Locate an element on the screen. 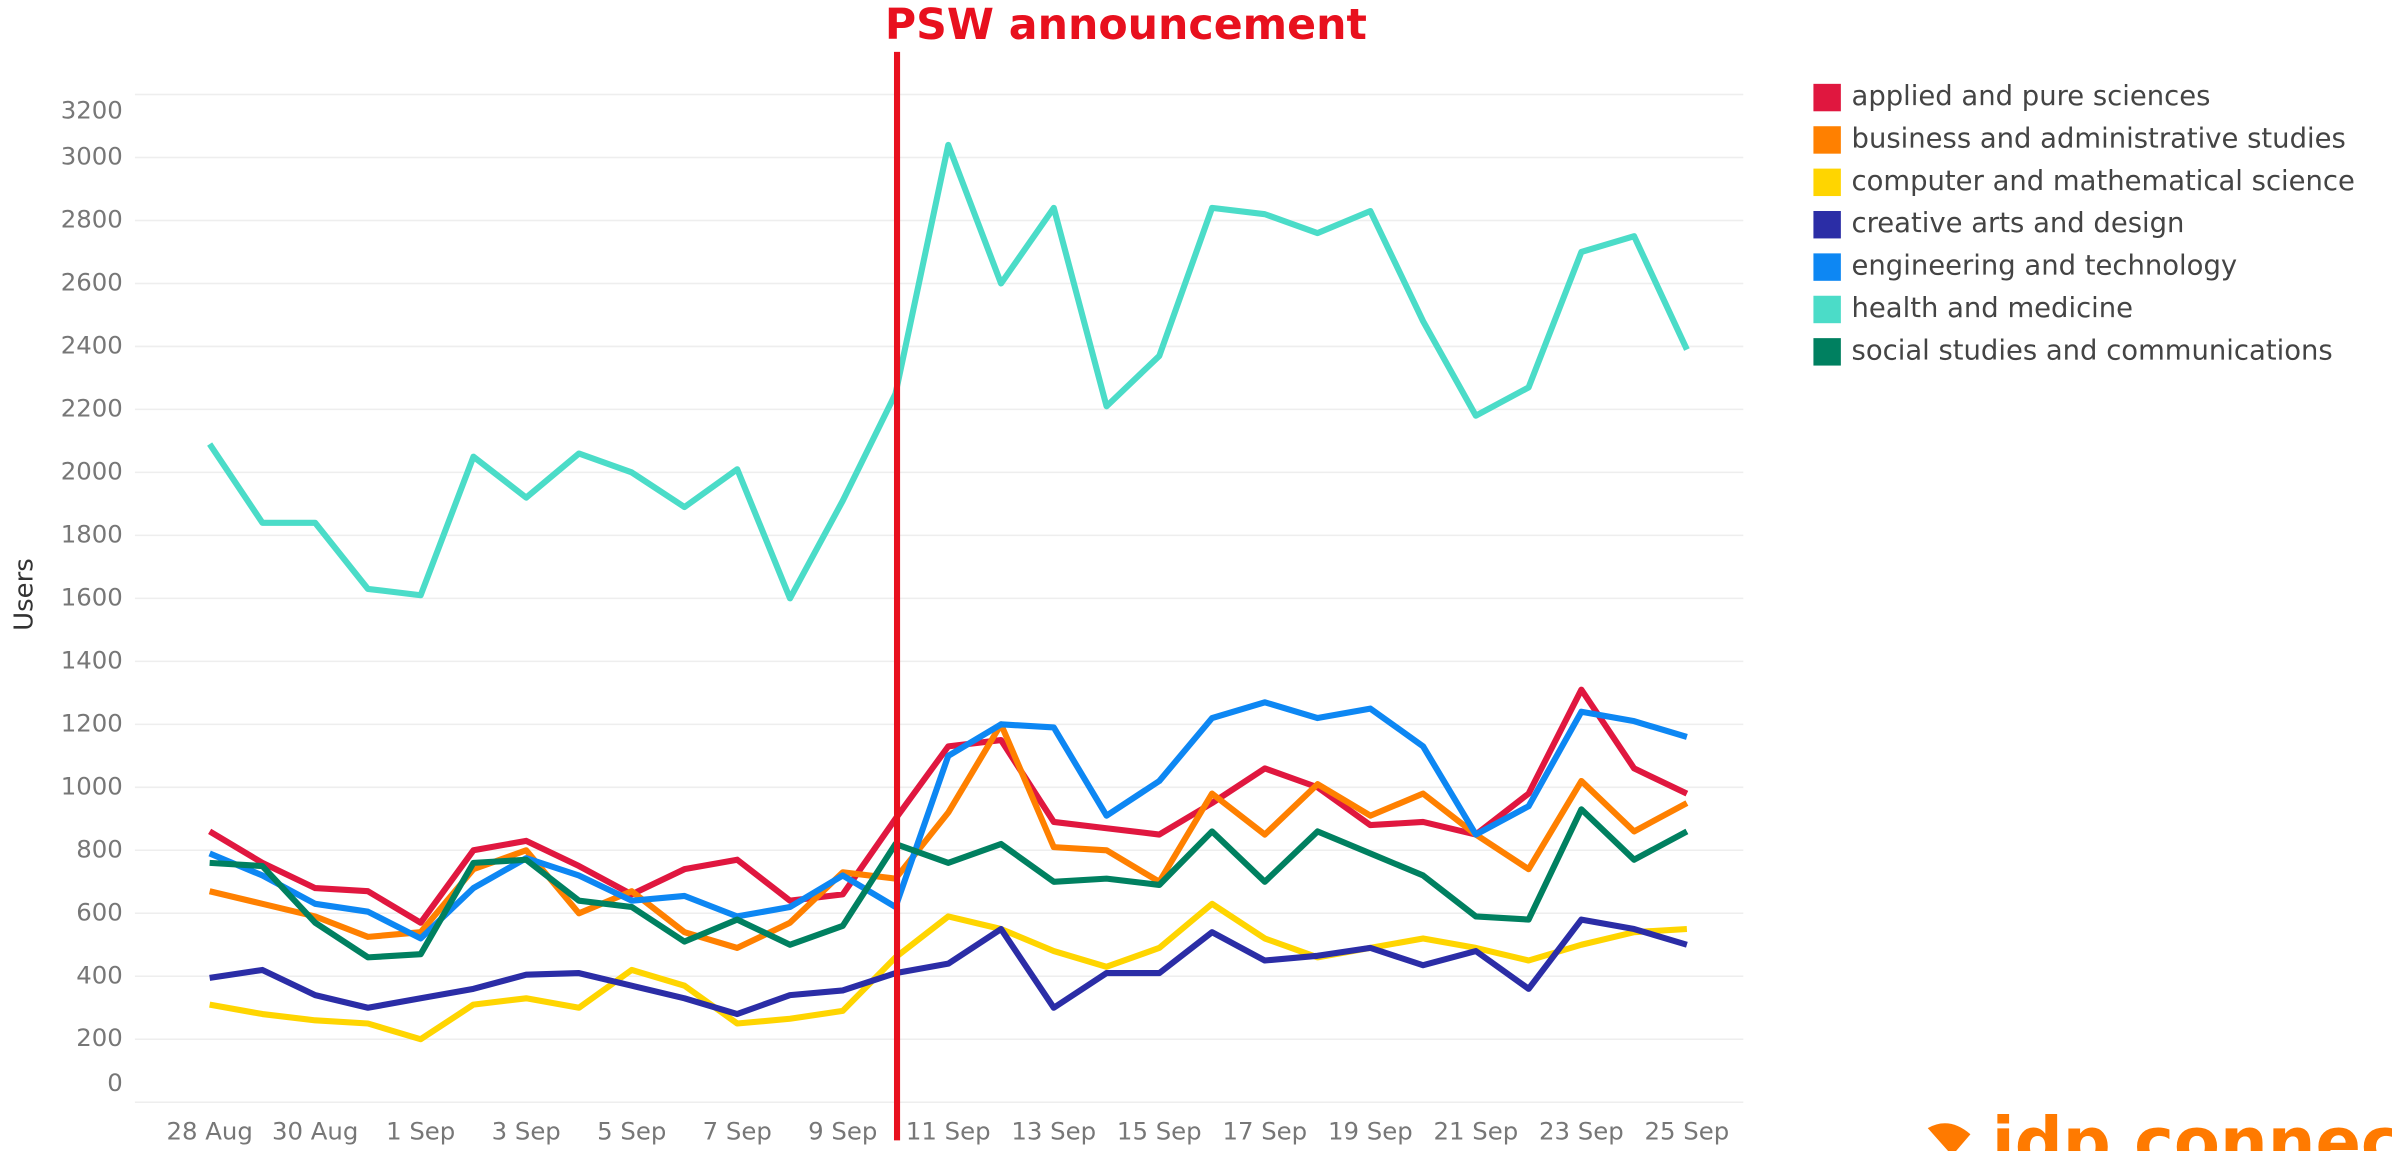 The width and height of the screenshot is (2392, 1151). legend-label: computer and mathematical science is located at coordinates (2103, 181).